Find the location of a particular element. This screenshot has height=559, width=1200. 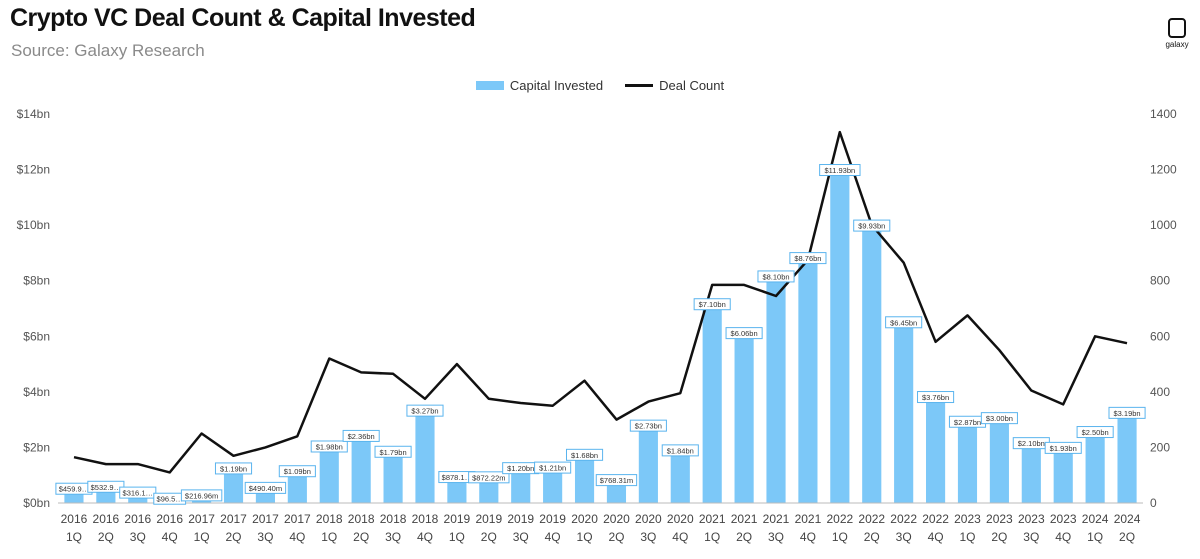

data-label: $1.68bn is located at coordinates (584, 455).